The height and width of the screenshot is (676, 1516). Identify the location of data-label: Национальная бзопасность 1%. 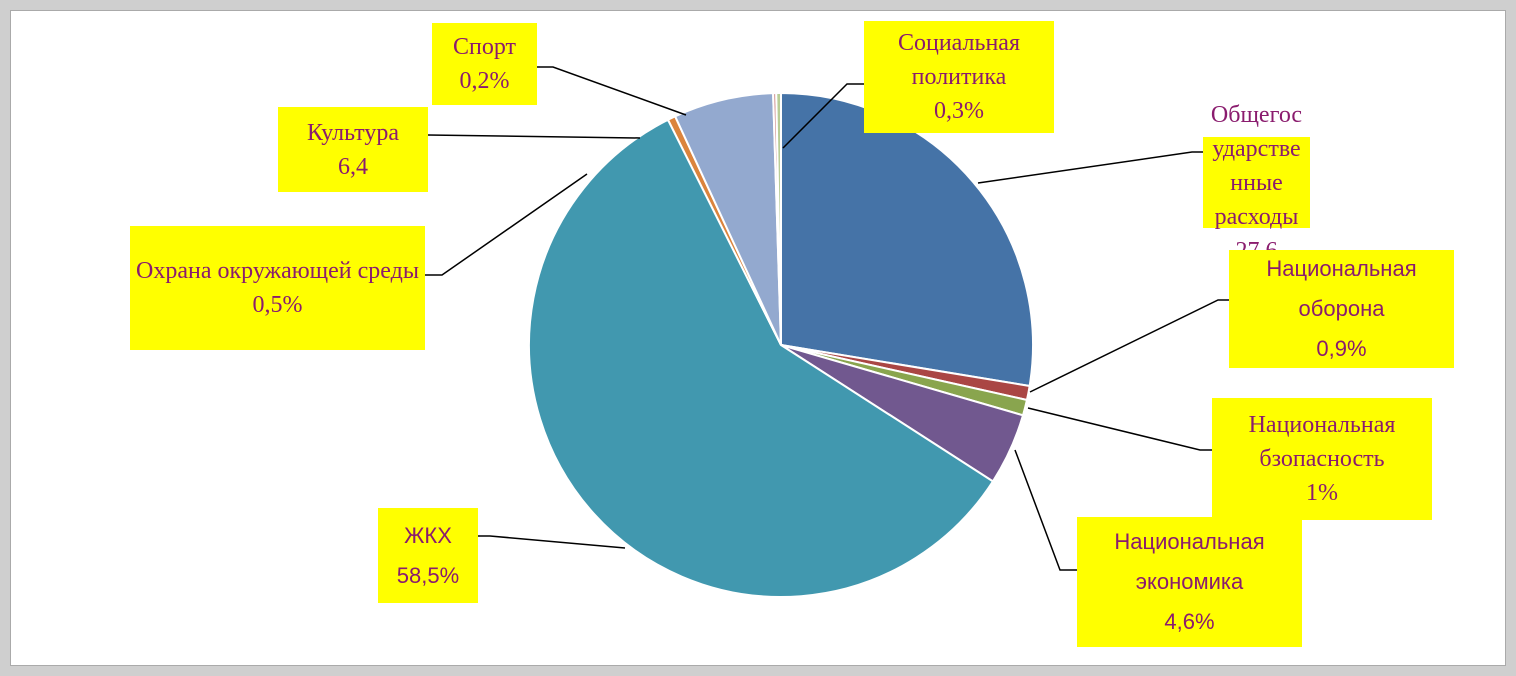
(1322, 459).